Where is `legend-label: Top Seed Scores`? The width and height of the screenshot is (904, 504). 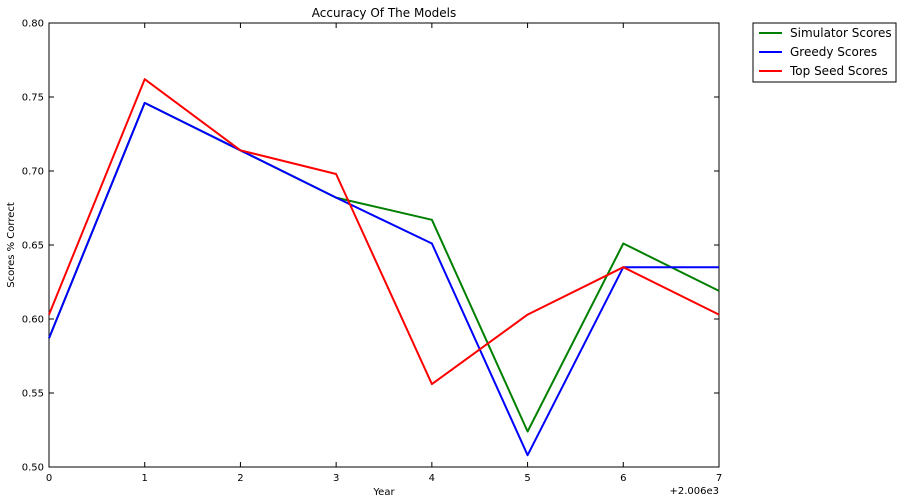
legend-label: Top Seed Scores is located at coordinates (838, 71).